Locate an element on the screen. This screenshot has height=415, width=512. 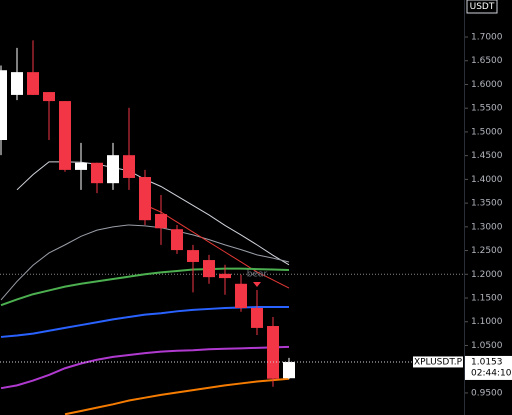
y-tick-label: 1.4500 is located at coordinates (487, 156).